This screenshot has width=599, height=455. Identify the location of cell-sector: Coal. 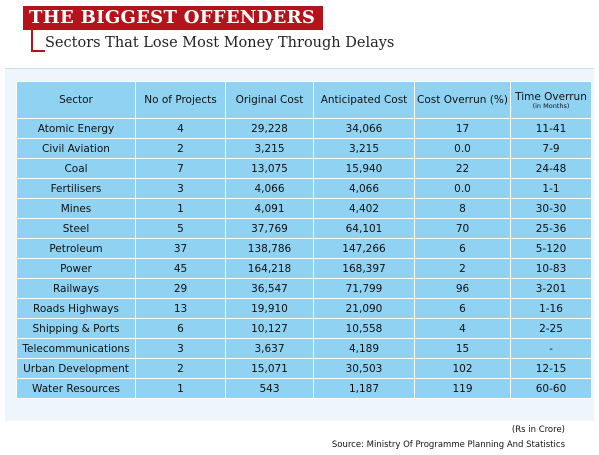
(76, 168).